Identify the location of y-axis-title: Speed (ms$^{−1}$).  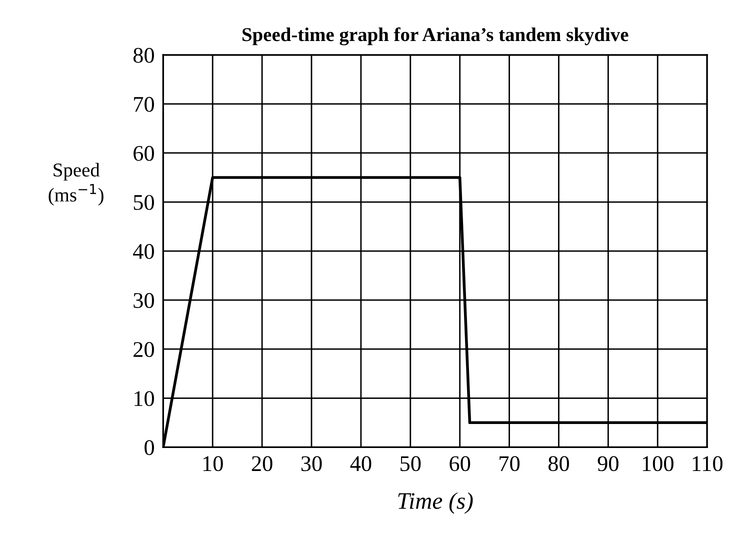
(76, 184).